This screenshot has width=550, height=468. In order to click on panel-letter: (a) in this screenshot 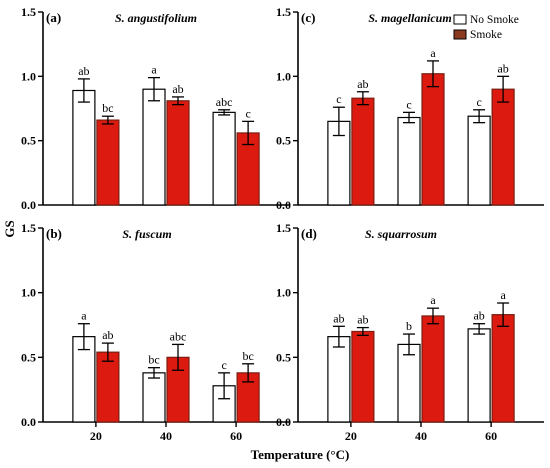, I will do `click(53, 17)`.